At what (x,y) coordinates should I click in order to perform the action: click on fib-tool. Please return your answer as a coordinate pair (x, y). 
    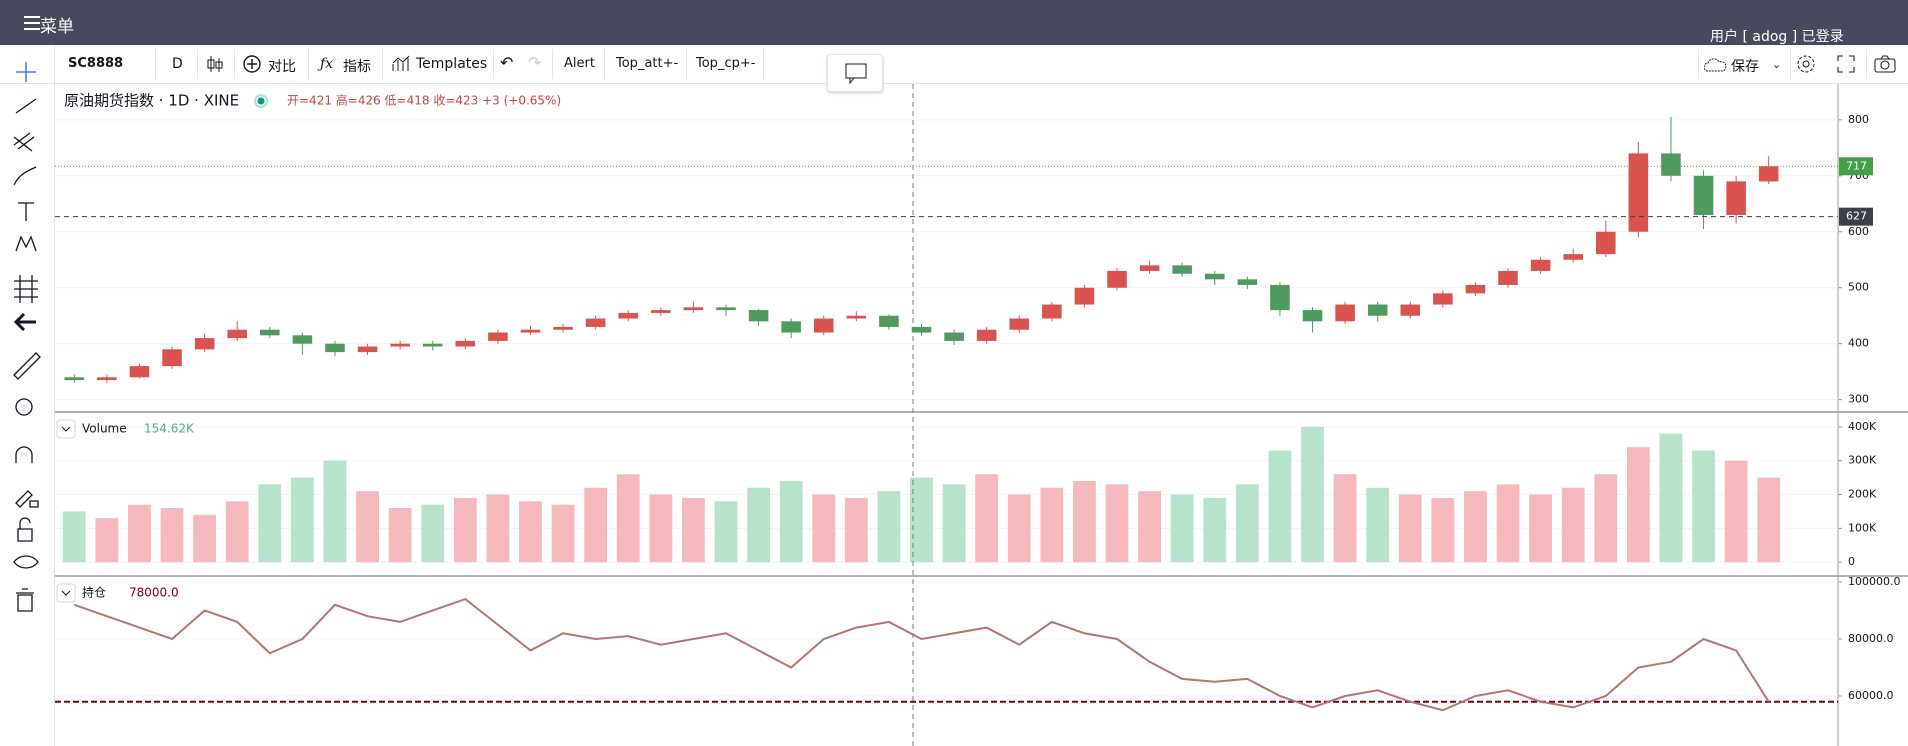
    Looking at the image, I should click on (24, 142).